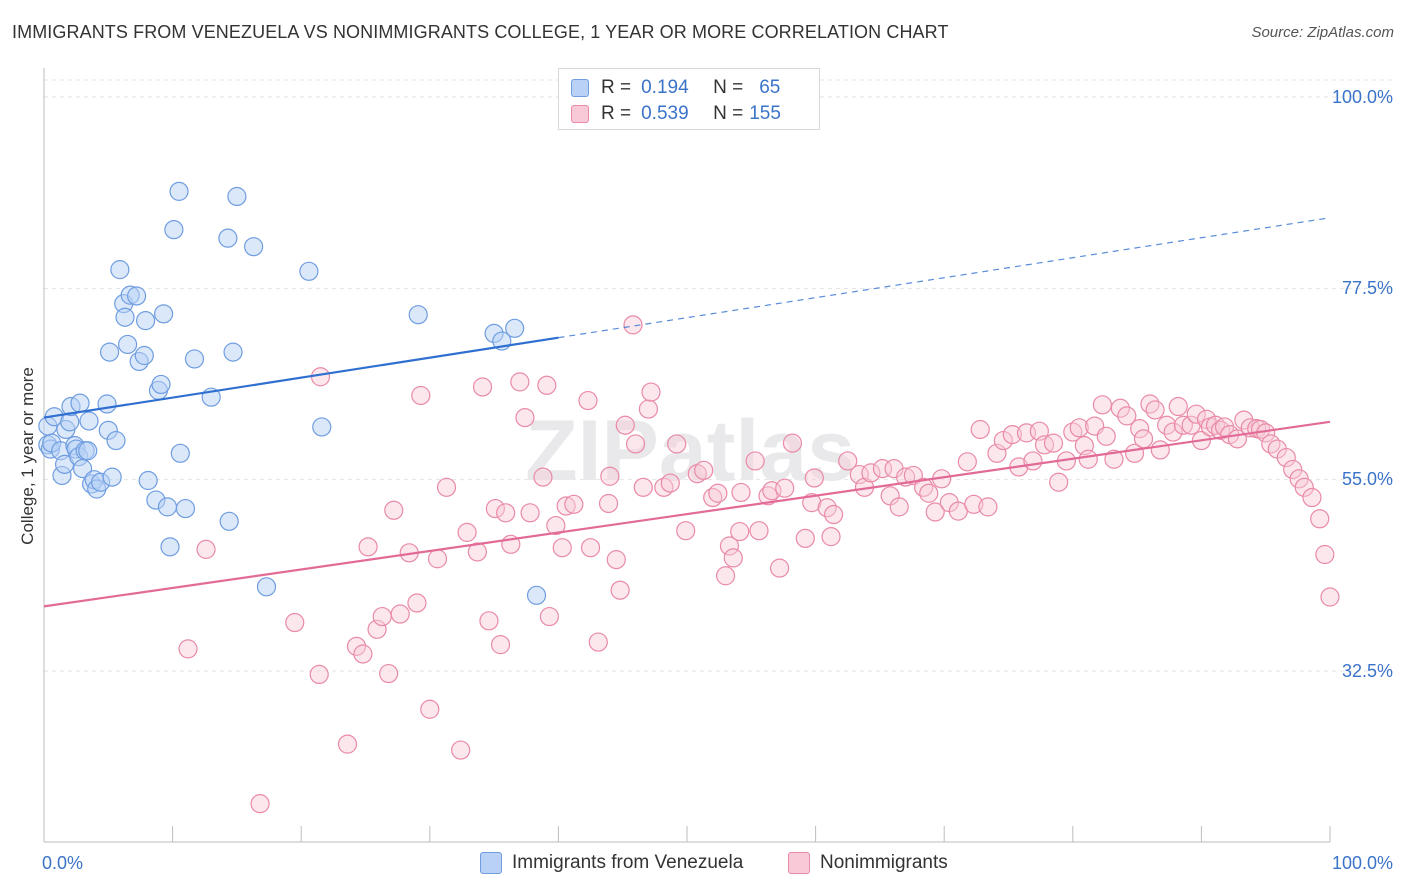  What do you see at coordinates (580, 88) in the screenshot?
I see `venezuela-swatch` at bounding box center [580, 88].